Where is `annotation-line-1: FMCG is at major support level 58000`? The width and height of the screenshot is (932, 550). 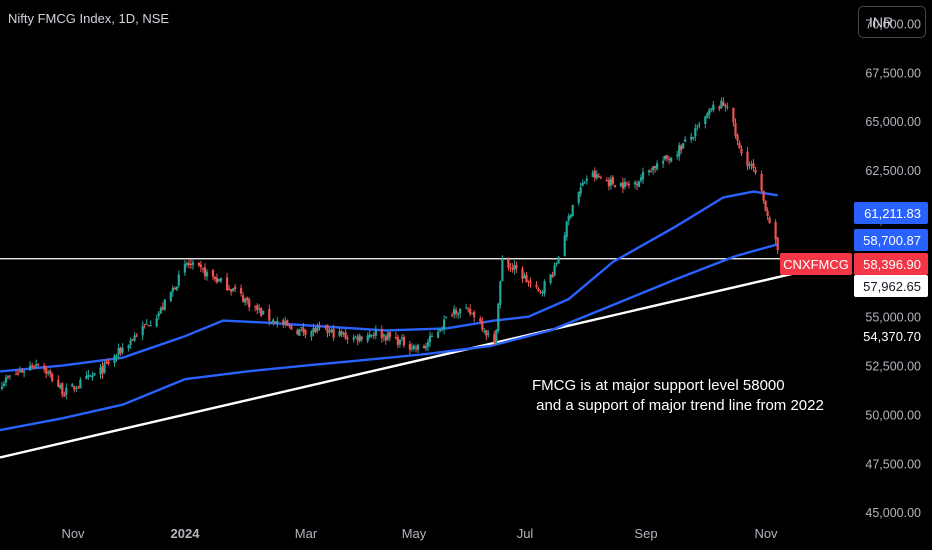
annotation-line-1: FMCG is at major support level 58000 is located at coordinates (658, 385).